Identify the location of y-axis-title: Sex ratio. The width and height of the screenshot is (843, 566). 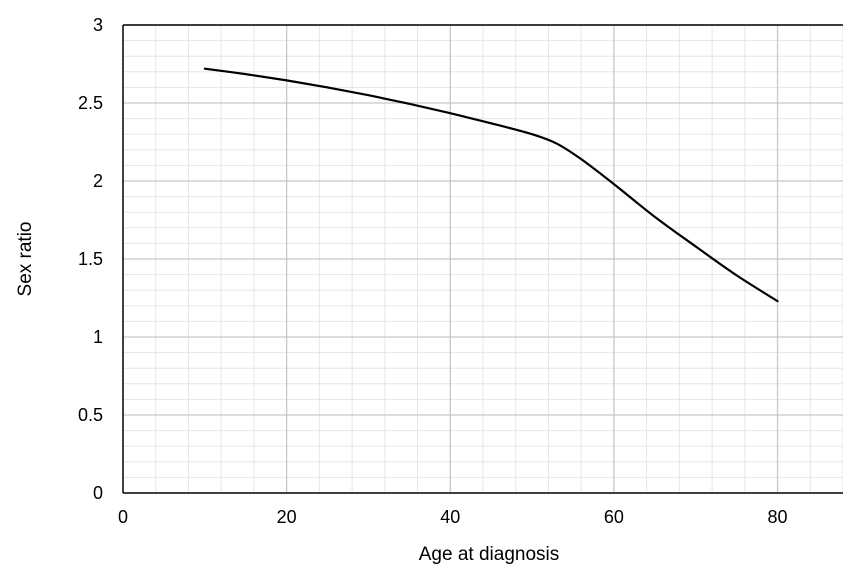
(25, 259).